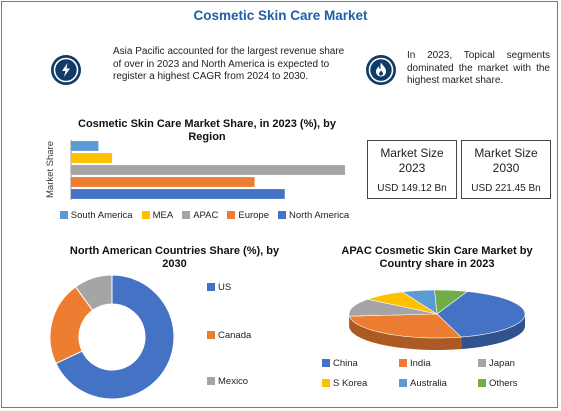 The width and height of the screenshot is (561, 411). I want to click on donut-legend-label: US, so click(225, 287).